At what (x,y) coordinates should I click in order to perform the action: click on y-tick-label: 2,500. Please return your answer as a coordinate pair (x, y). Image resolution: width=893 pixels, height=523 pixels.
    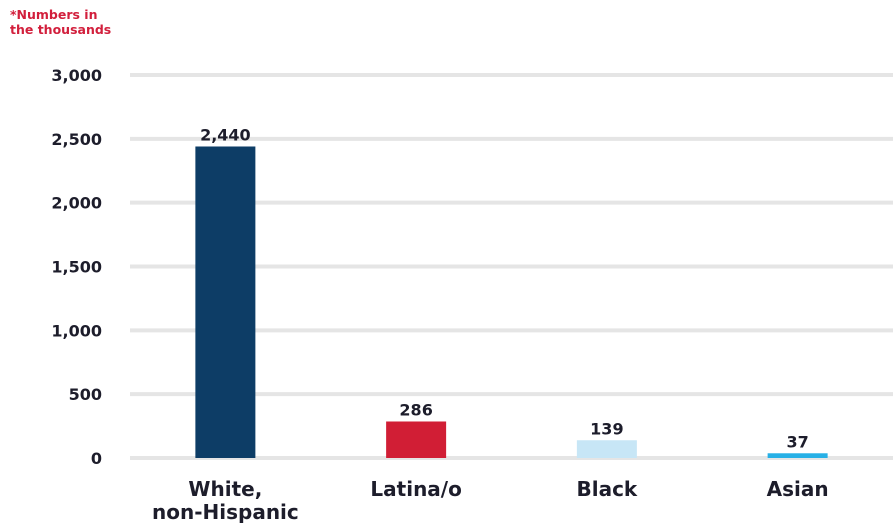
    Looking at the image, I should click on (76, 139).